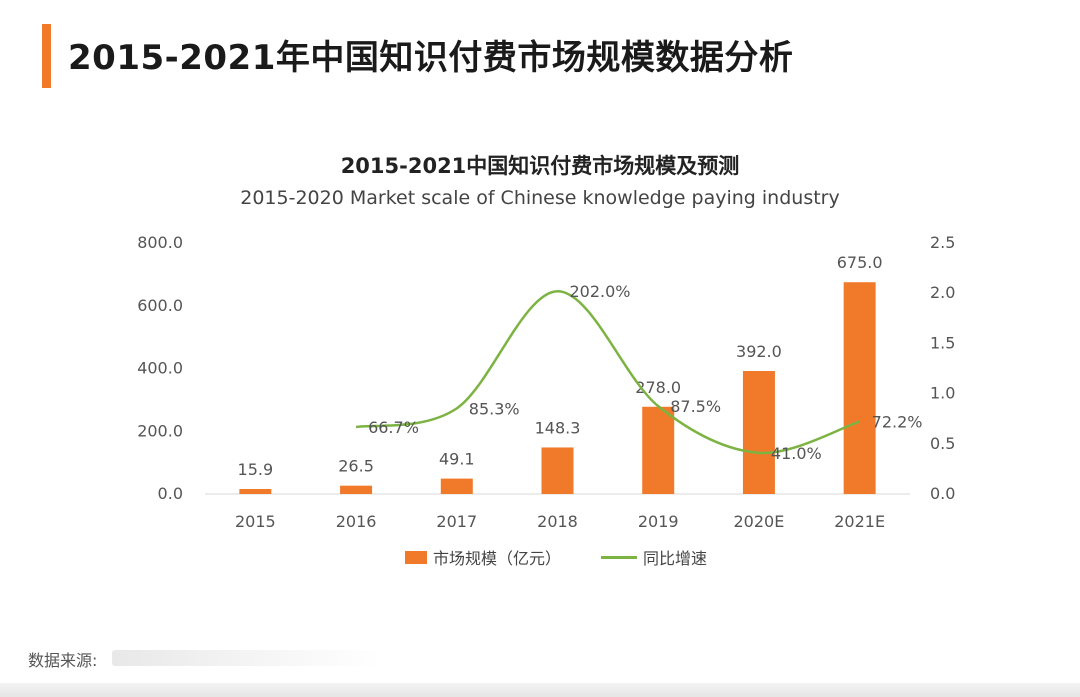 This screenshot has width=1080, height=697. What do you see at coordinates (160, 242) in the screenshot?
I see `y-left-tick-label: 800.0` at bounding box center [160, 242].